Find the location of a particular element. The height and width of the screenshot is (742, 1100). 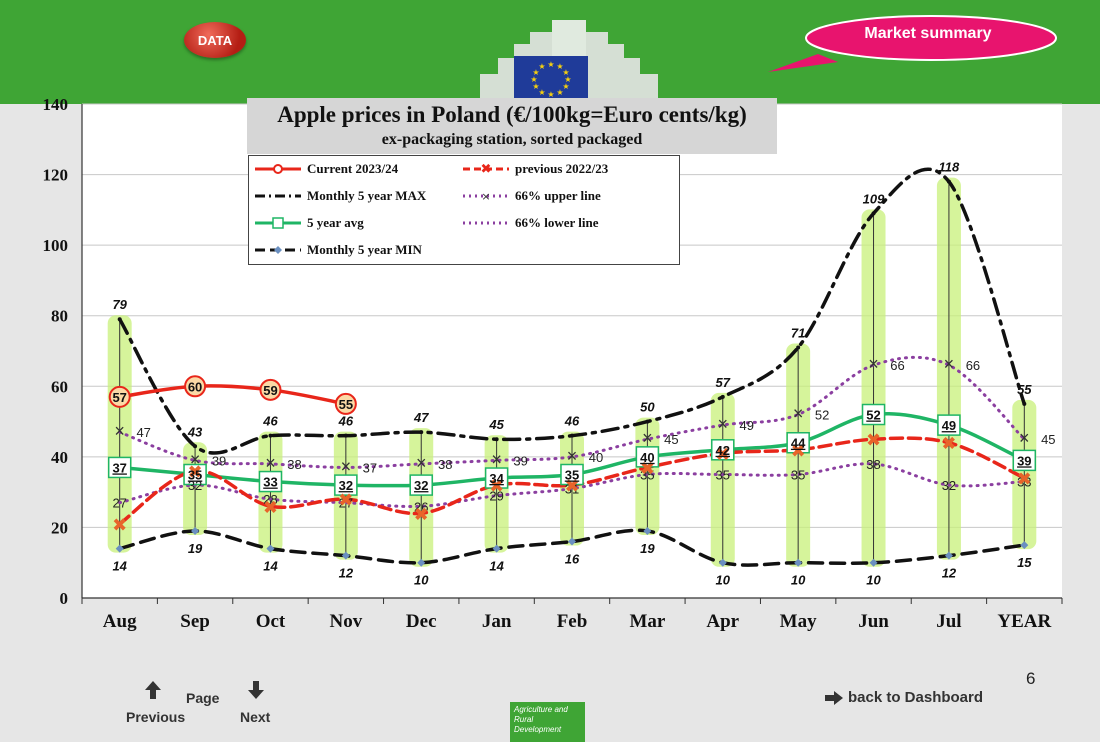

max-label: 55 is located at coordinates (1024, 389).